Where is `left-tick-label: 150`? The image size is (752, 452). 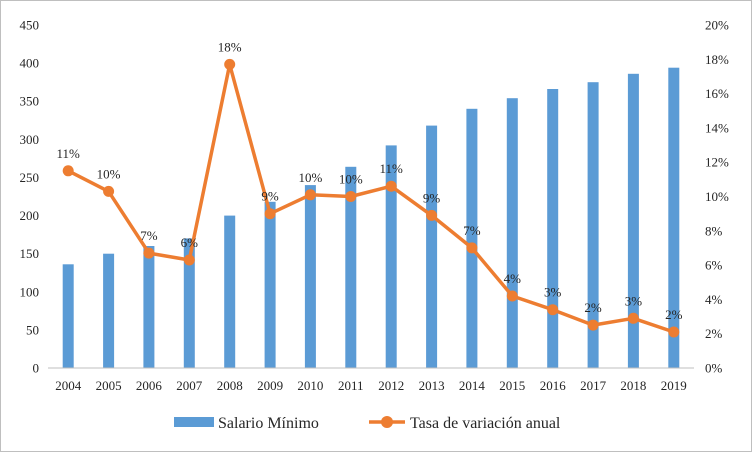
left-tick-label: 150 is located at coordinates (30, 253).